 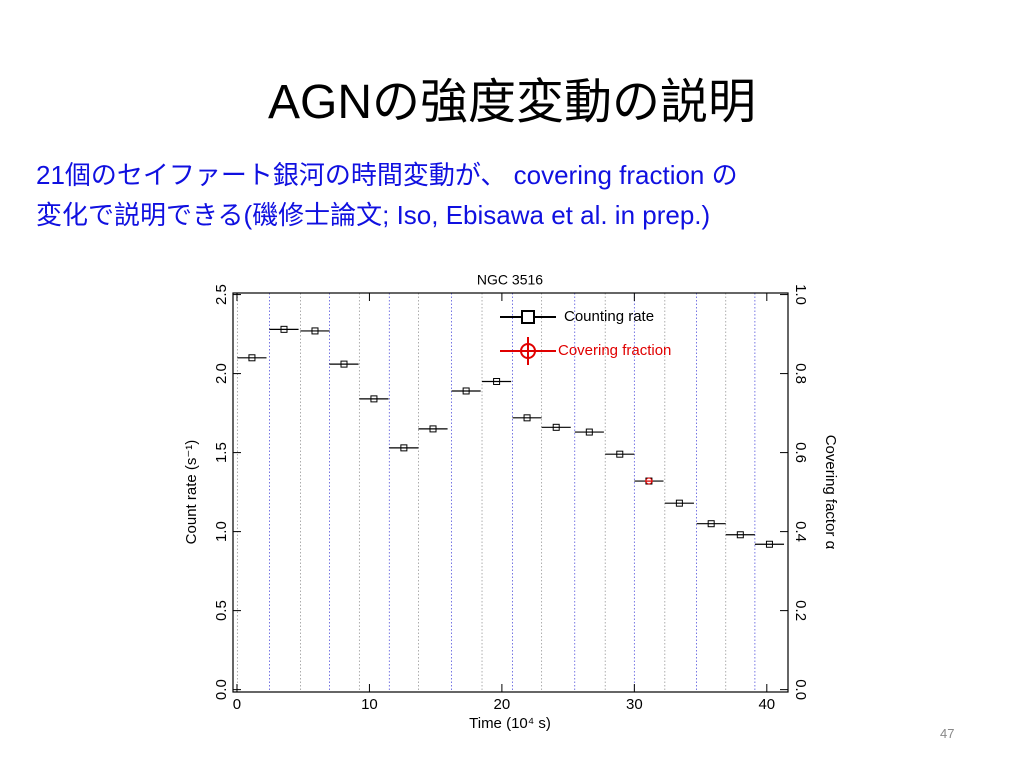 What do you see at coordinates (221, 373) in the screenshot?
I see `y-tick-label: 2.0` at bounding box center [221, 373].